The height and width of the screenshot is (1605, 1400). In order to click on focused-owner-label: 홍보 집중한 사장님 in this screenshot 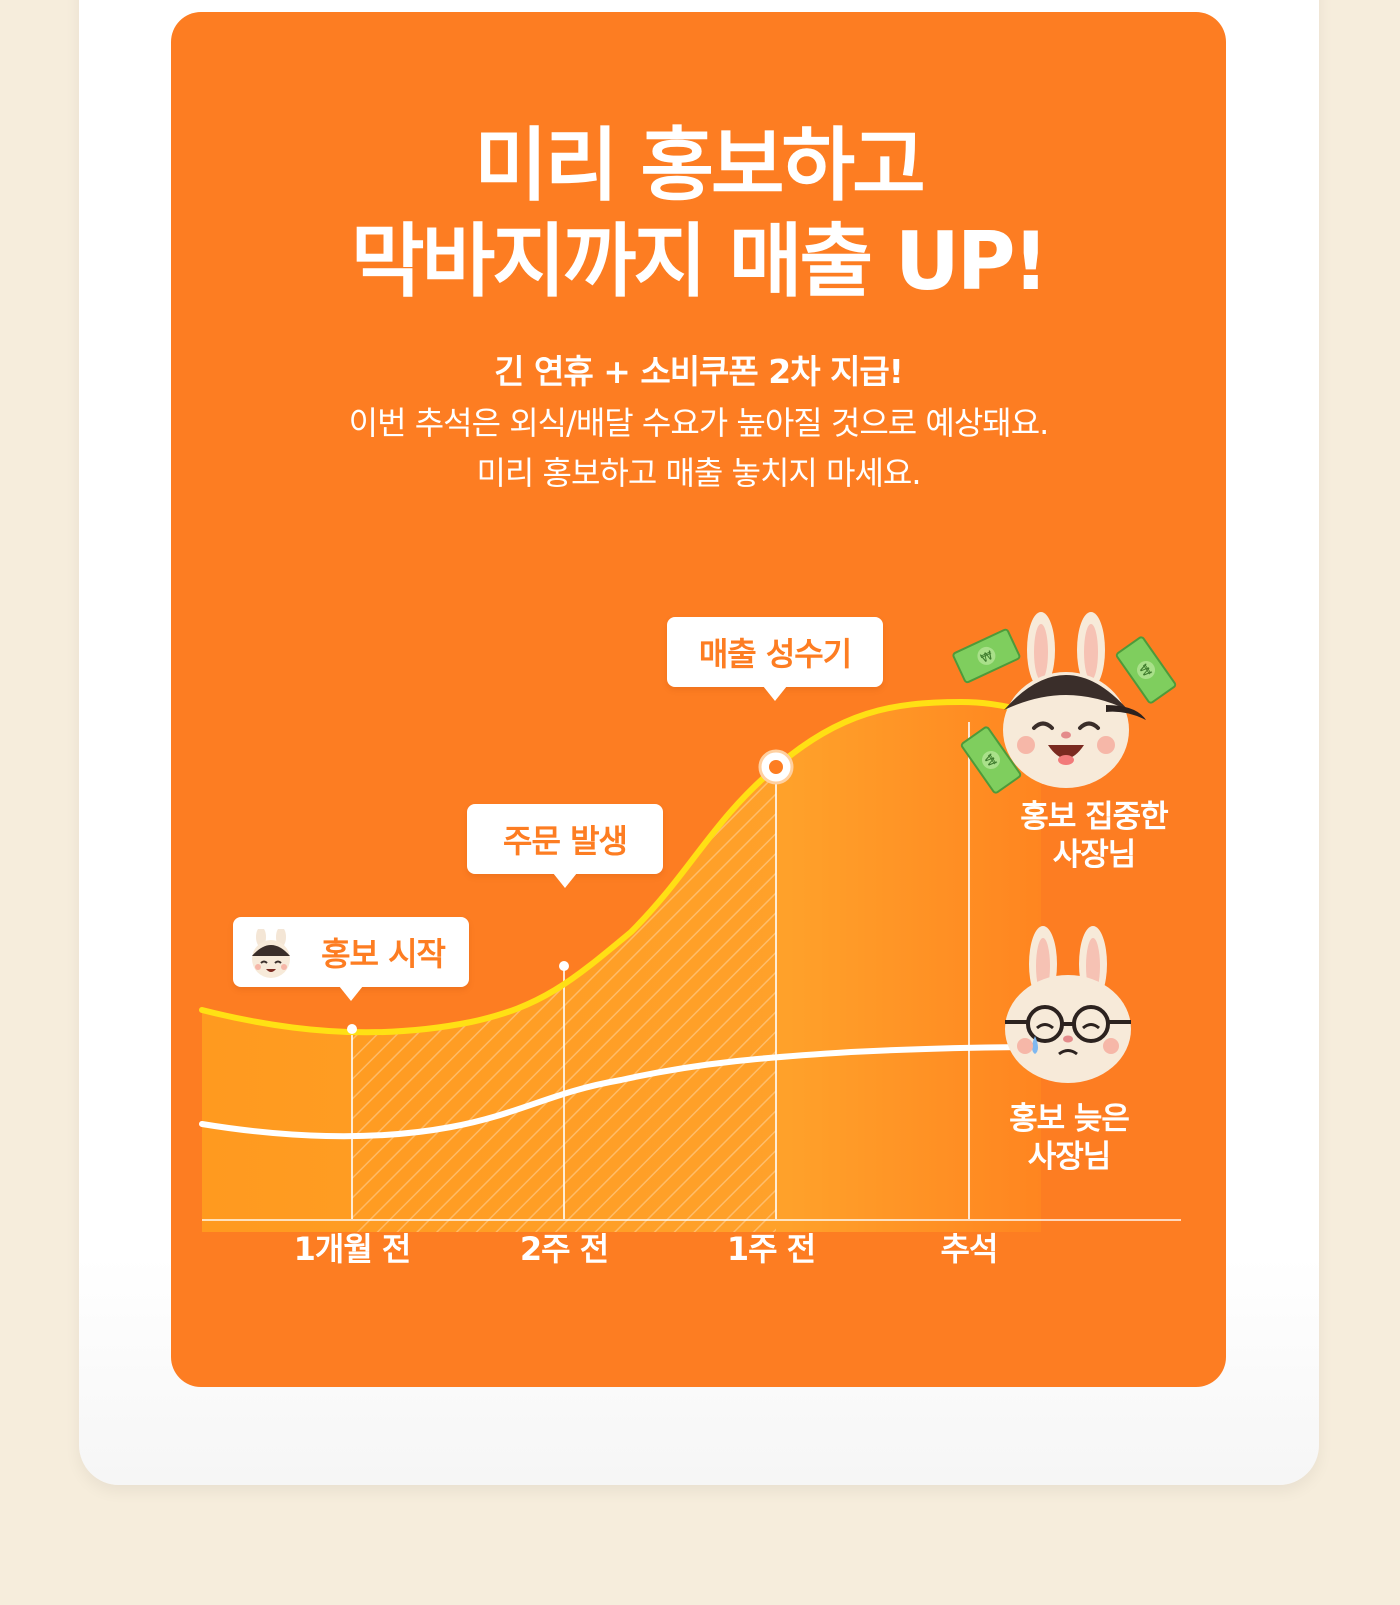, I will do `click(1094, 836)`.